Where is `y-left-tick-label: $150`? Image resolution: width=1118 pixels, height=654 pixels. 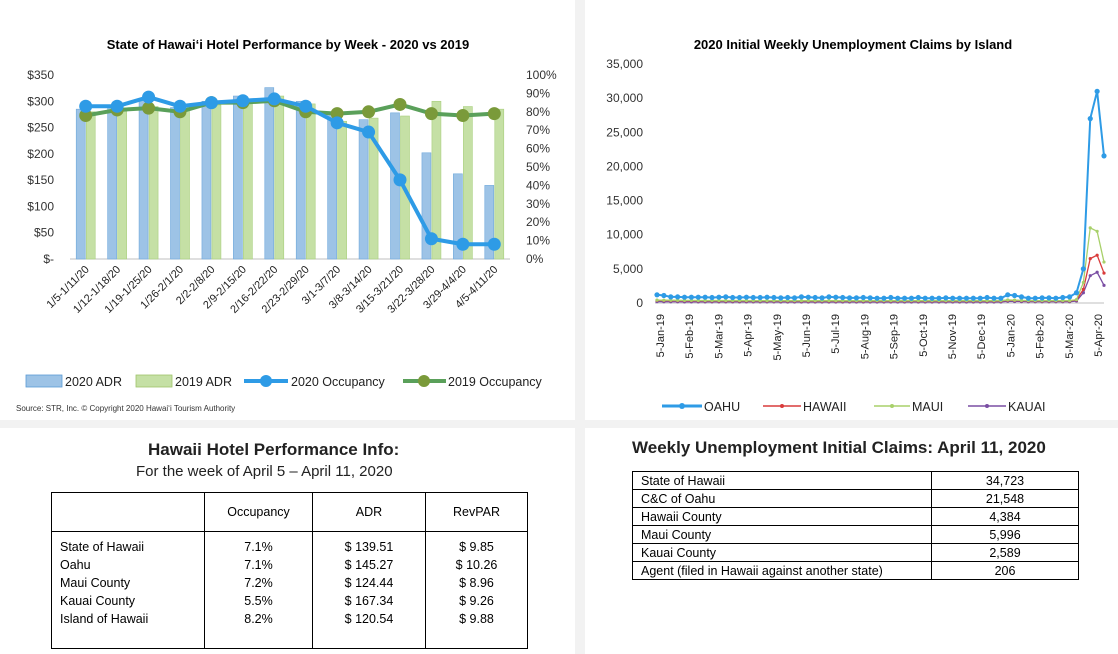
y-left-tick-label: $150 is located at coordinates (40, 180).